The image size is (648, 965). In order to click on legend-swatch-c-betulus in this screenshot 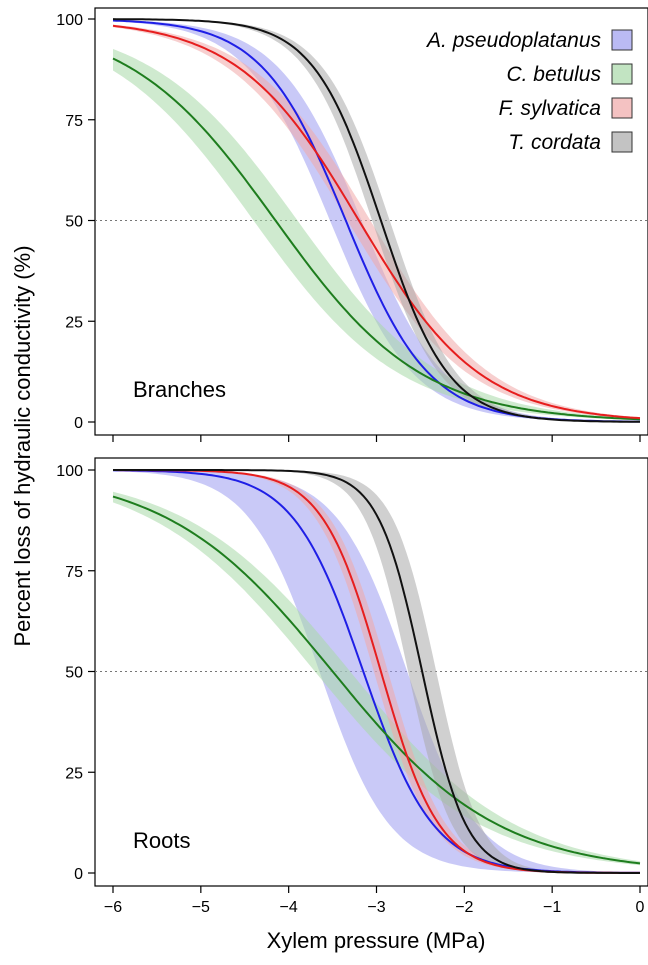, I will do `click(622, 74)`.